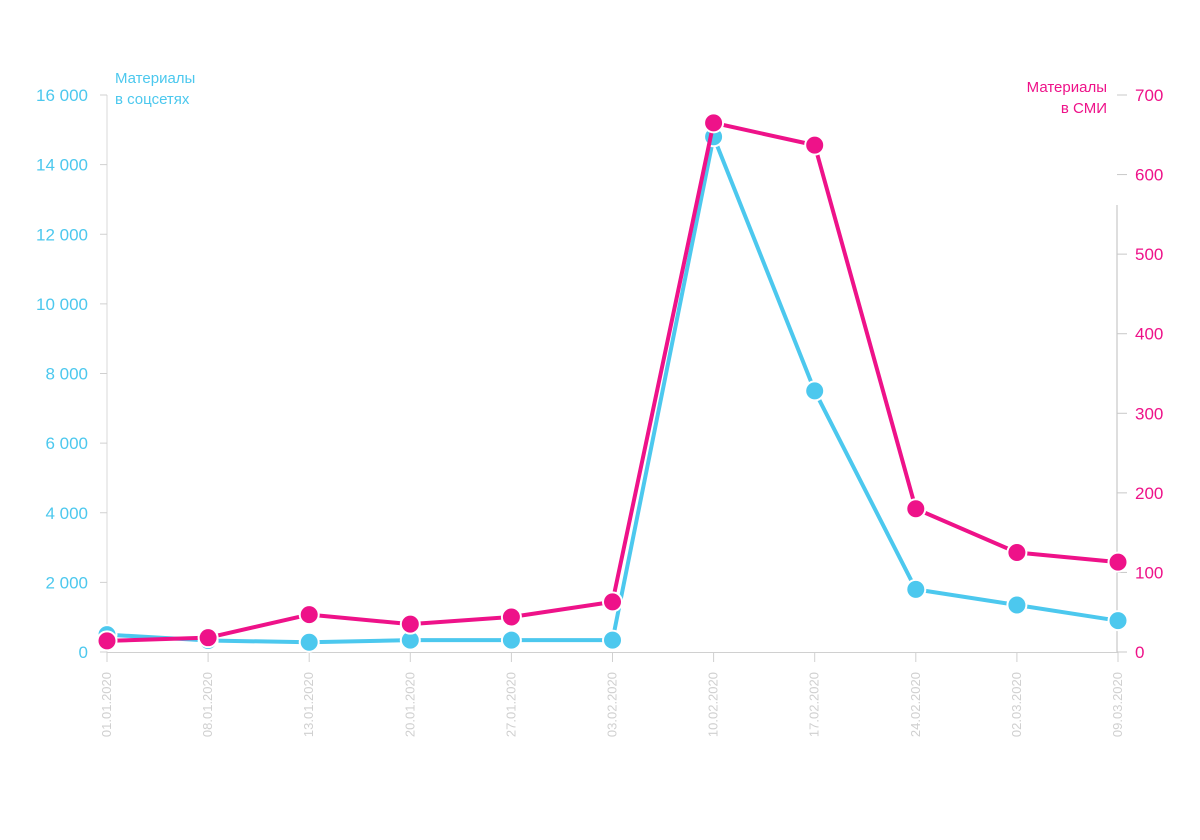  I want to click on x-tick-label: 27.01.2020, so click(510, 704).